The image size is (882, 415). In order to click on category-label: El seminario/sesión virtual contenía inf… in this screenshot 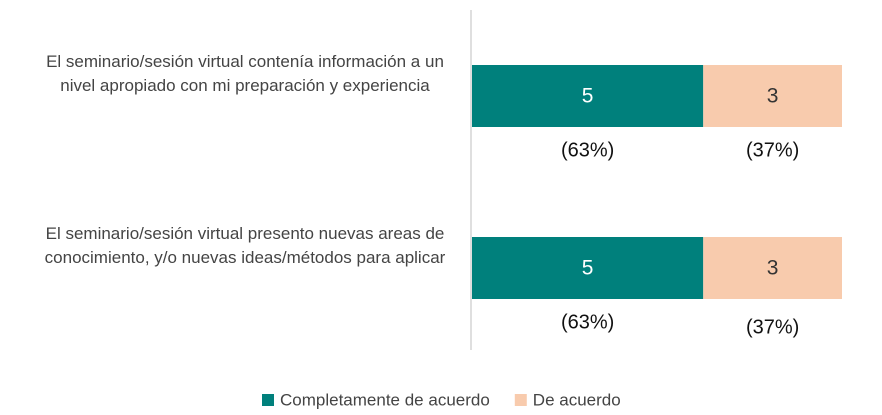, I will do `click(245, 73)`.